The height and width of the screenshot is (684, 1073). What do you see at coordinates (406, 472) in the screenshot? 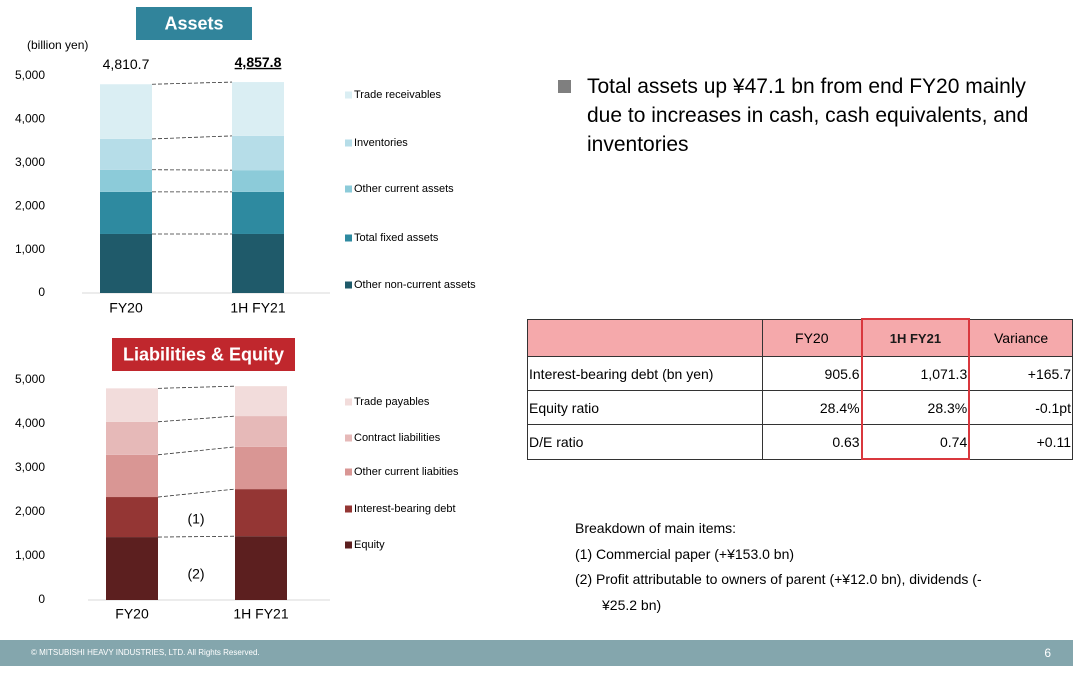
I see `legend-label: Other current liabities` at bounding box center [406, 472].